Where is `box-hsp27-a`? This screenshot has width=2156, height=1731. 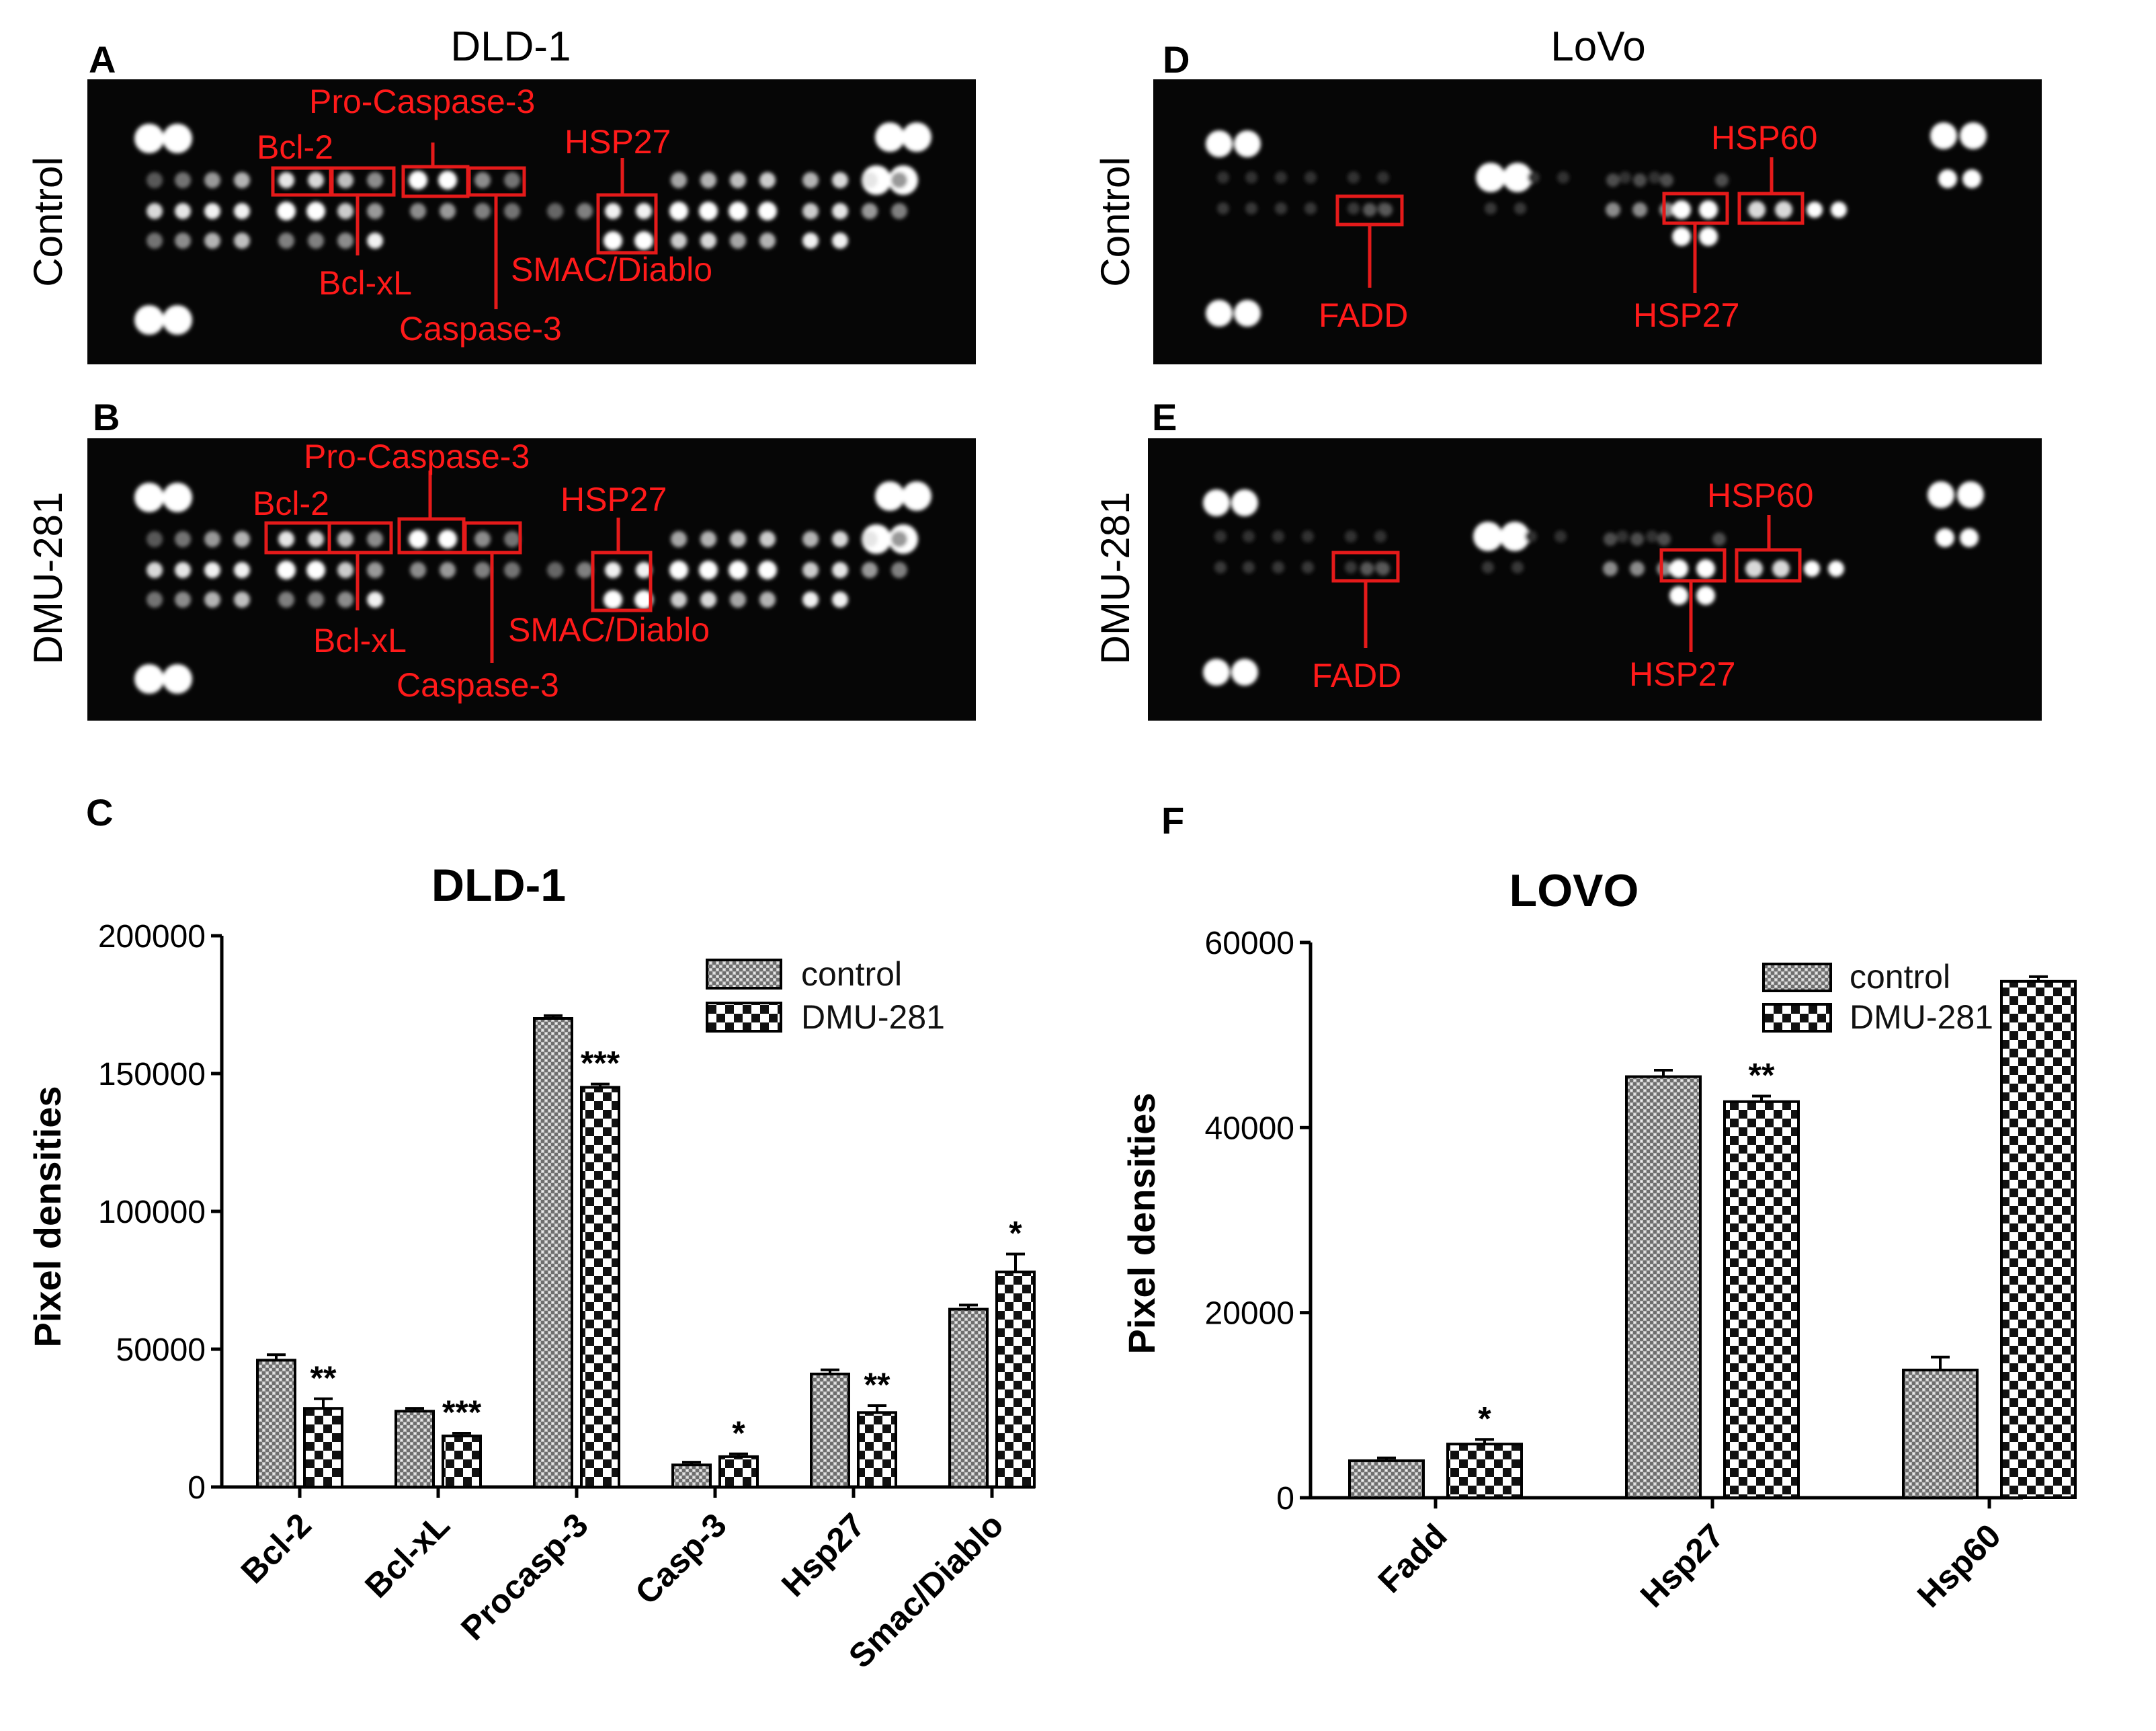
box-hsp27-a is located at coordinates (627, 224).